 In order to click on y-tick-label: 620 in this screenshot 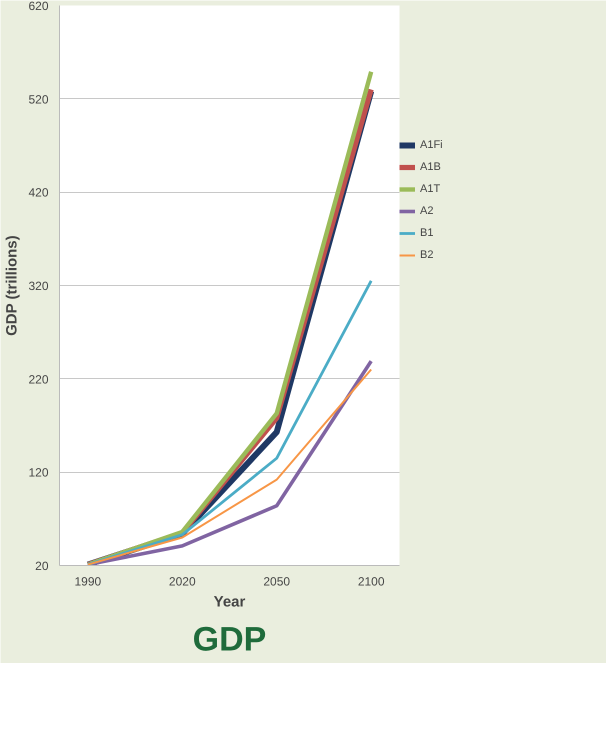, I will do `click(38, 6)`.